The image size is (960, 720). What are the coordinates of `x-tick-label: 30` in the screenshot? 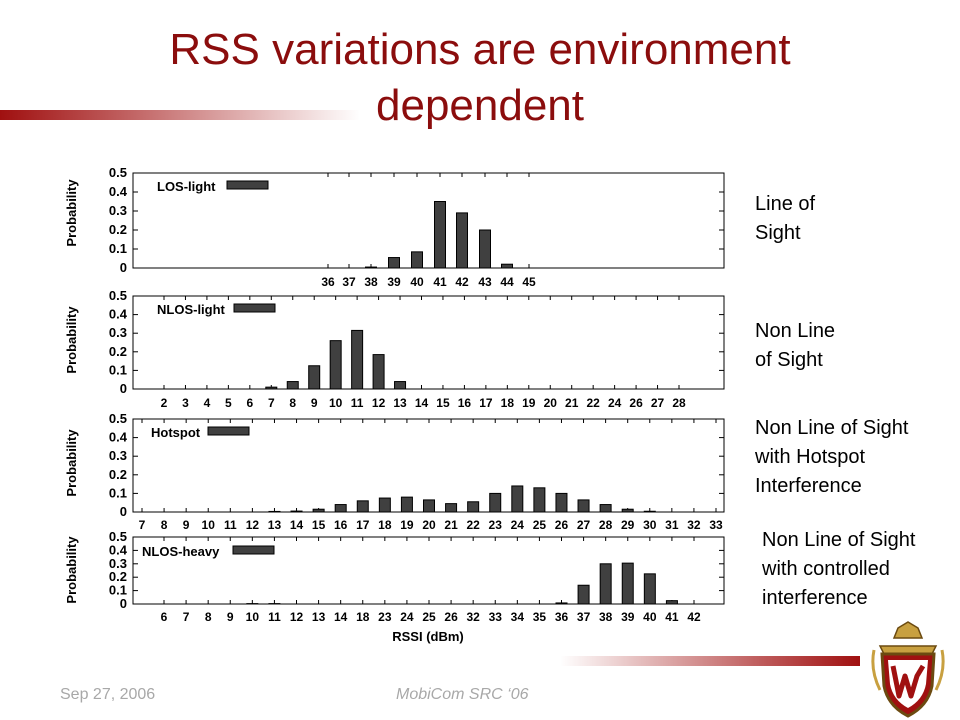 It's located at (650, 525).